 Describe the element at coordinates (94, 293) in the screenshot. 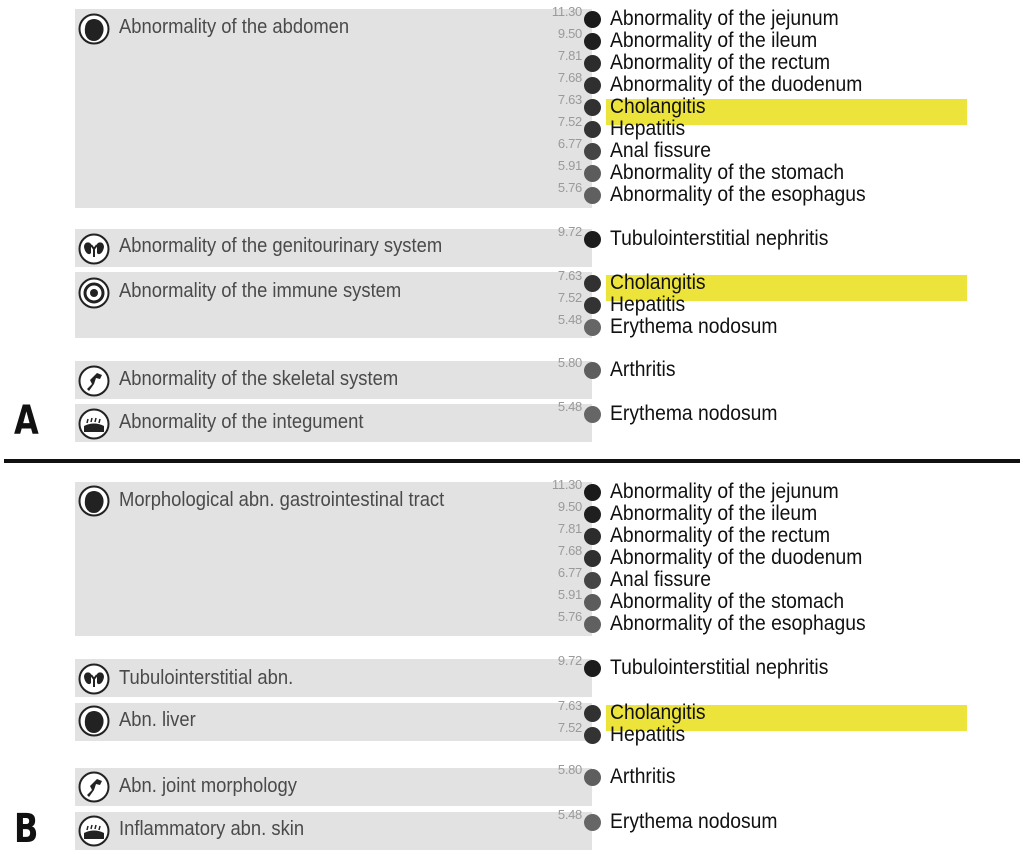

I see `immune-system-icon` at that location.